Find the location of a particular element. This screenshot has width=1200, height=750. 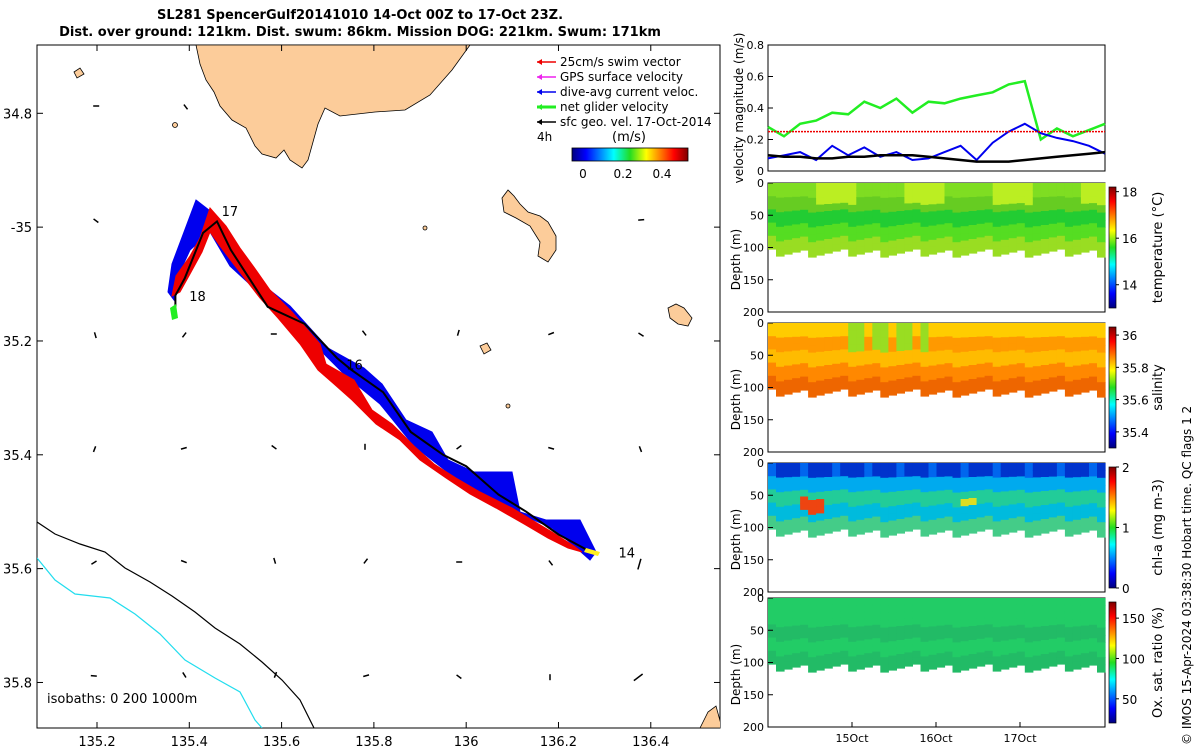

legend-period: 4h is located at coordinates (544, 137).